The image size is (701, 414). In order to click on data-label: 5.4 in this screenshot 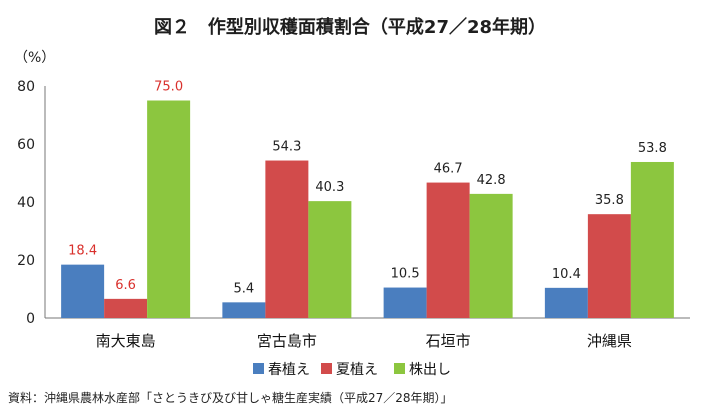, I will do `click(244, 288)`.